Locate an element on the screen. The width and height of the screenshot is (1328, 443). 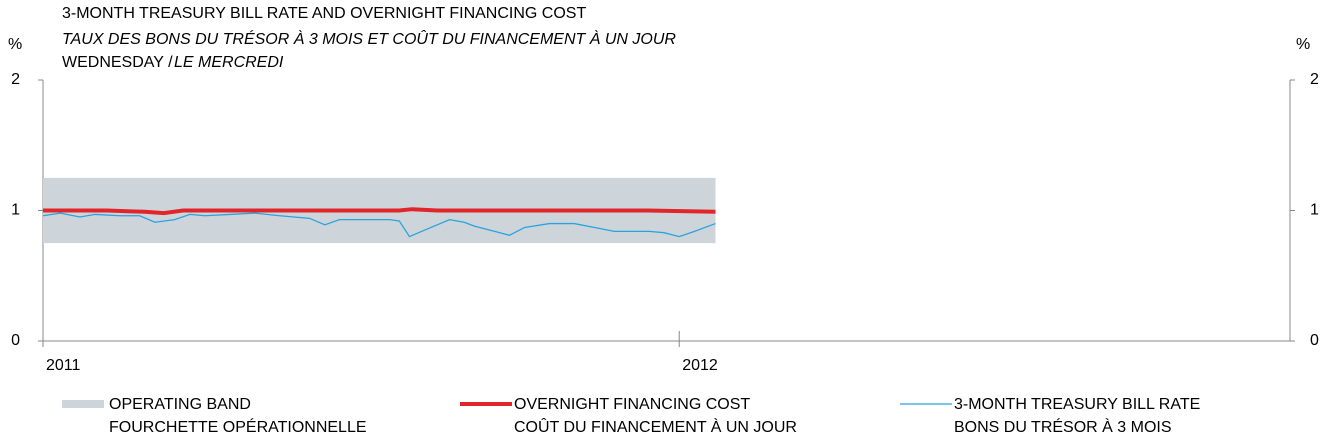
y-tick-label: 2 is located at coordinates (15, 79).